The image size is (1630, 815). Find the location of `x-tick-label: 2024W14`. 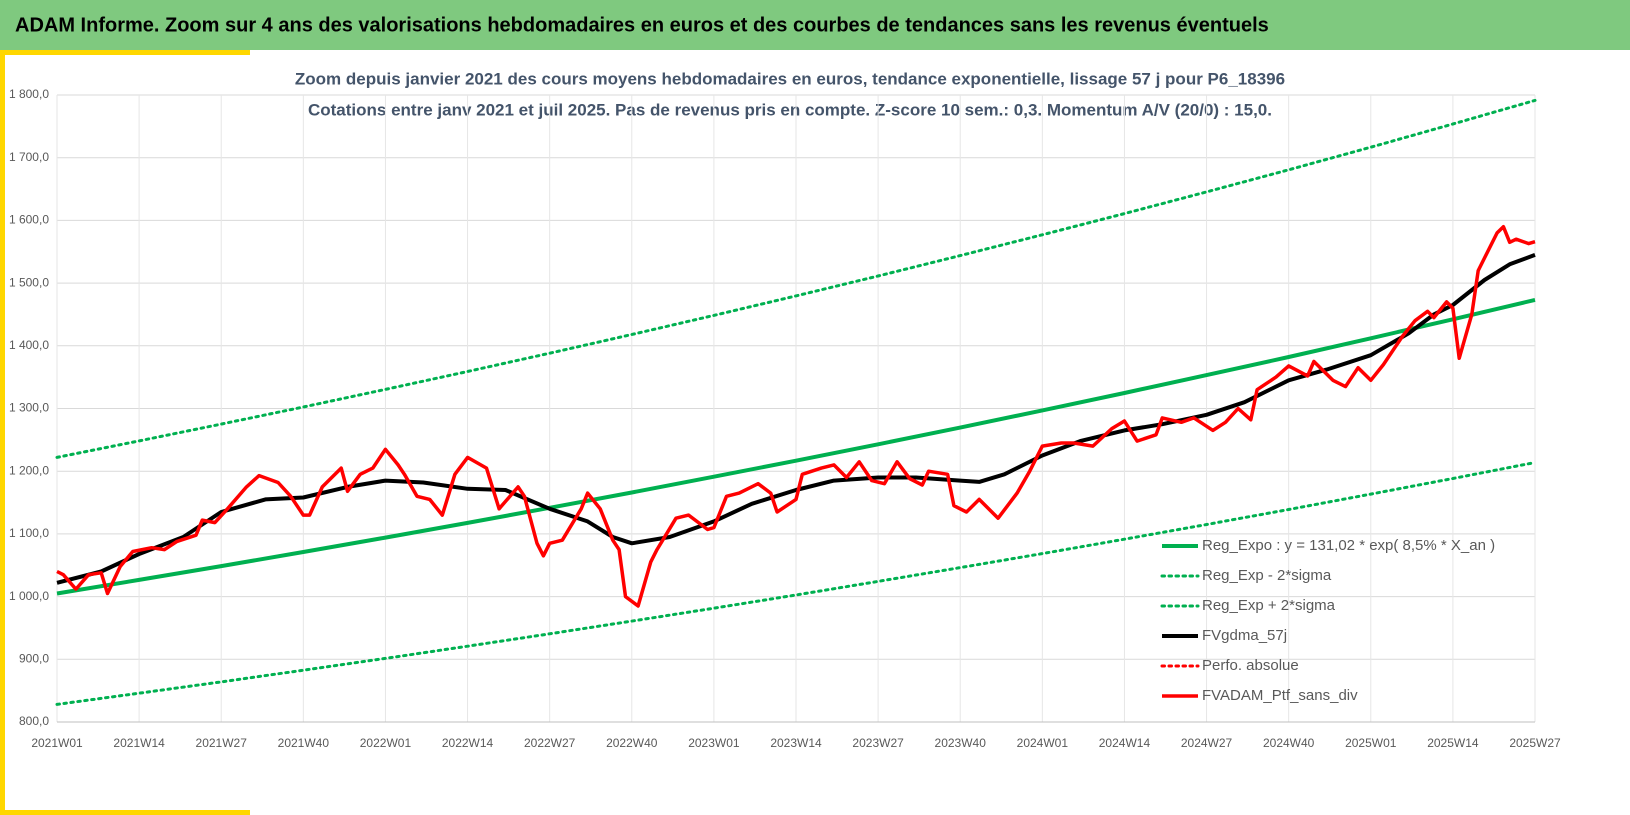

x-tick-label: 2024W14 is located at coordinates (1125, 743).